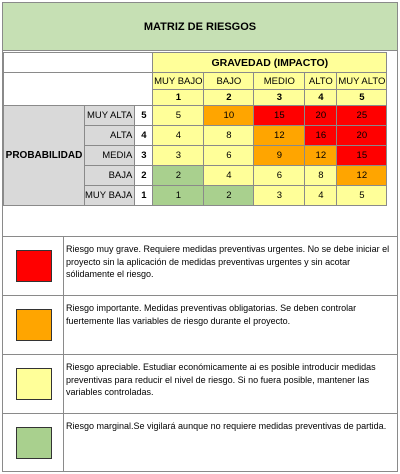  I want to click on risk-cell: 9, so click(279, 155).